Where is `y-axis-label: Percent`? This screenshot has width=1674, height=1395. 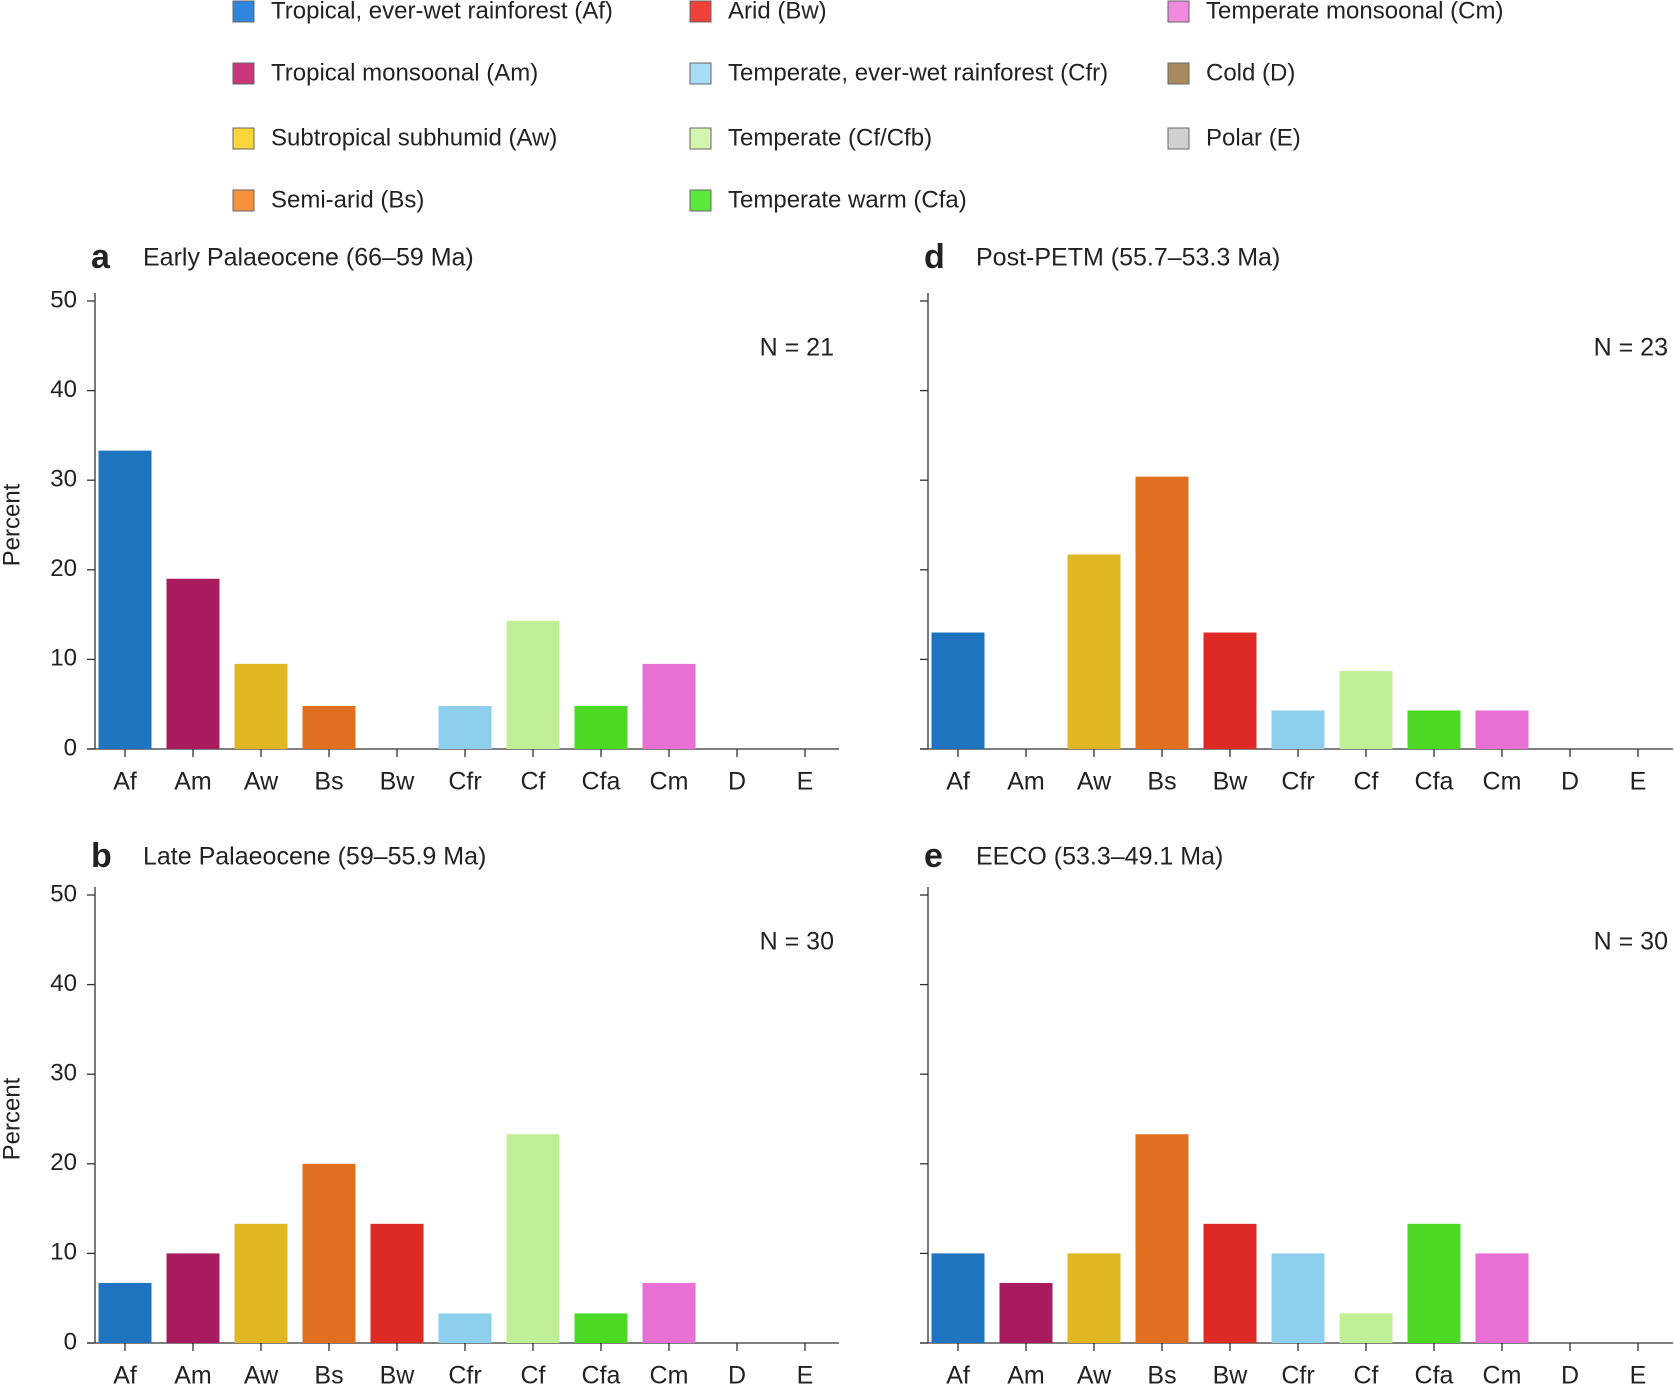
y-axis-label: Percent is located at coordinates (12, 524).